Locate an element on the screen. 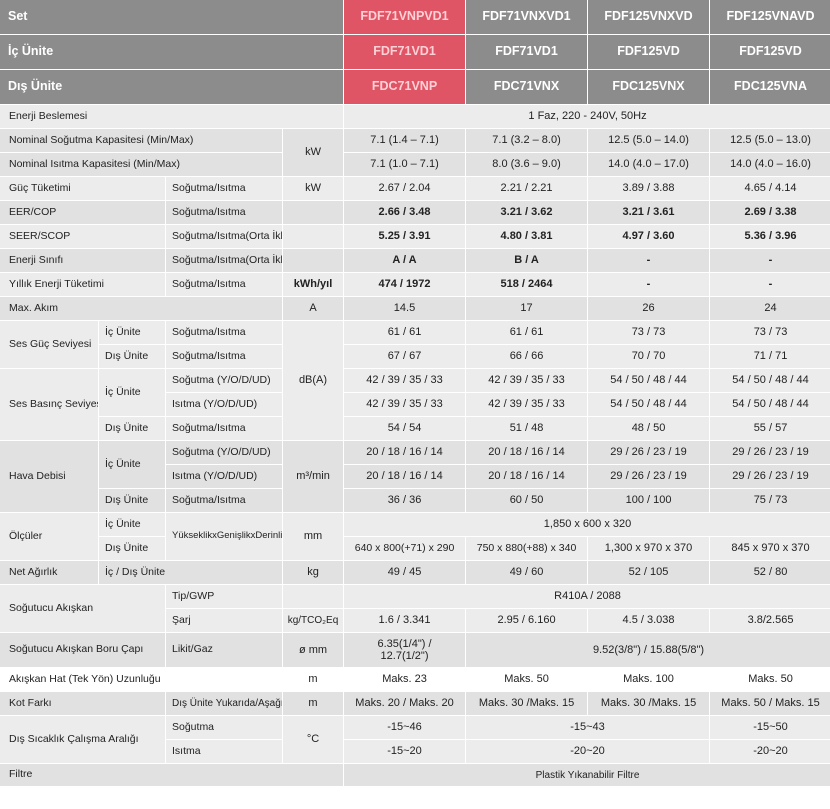 This screenshot has width=830, height=809. value-cell: 52 / 80 is located at coordinates (770, 572).